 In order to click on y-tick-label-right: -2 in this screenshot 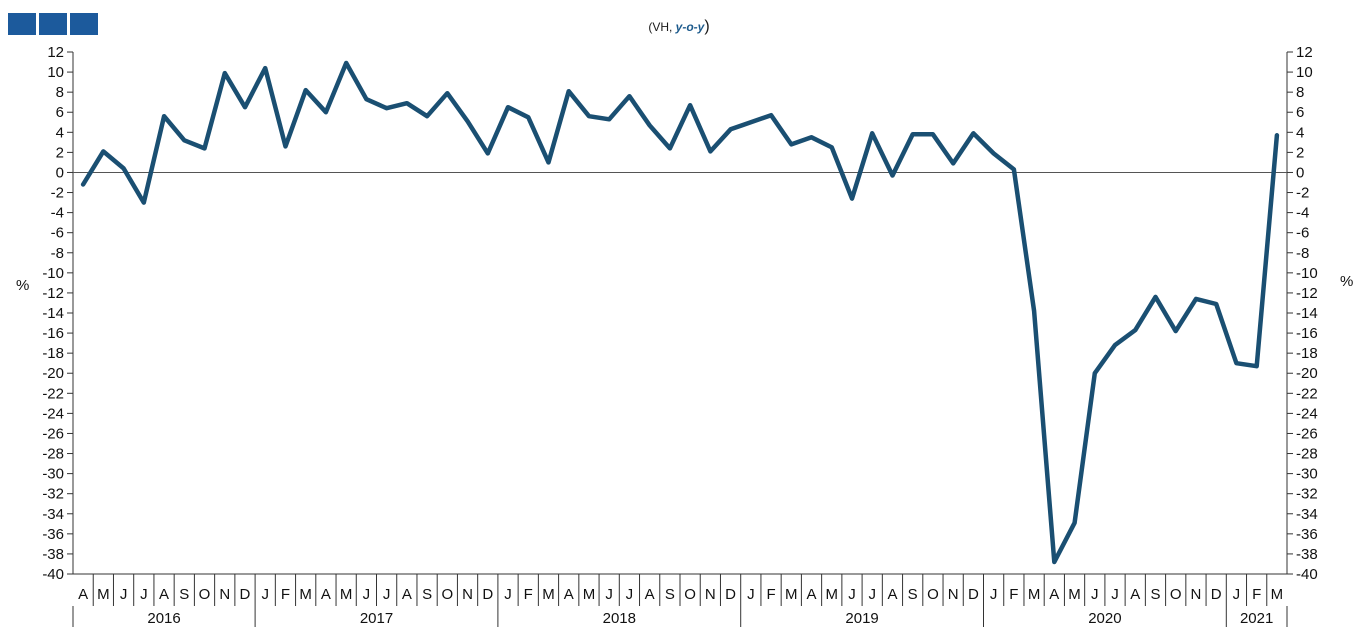, I will do `click(1302, 193)`.